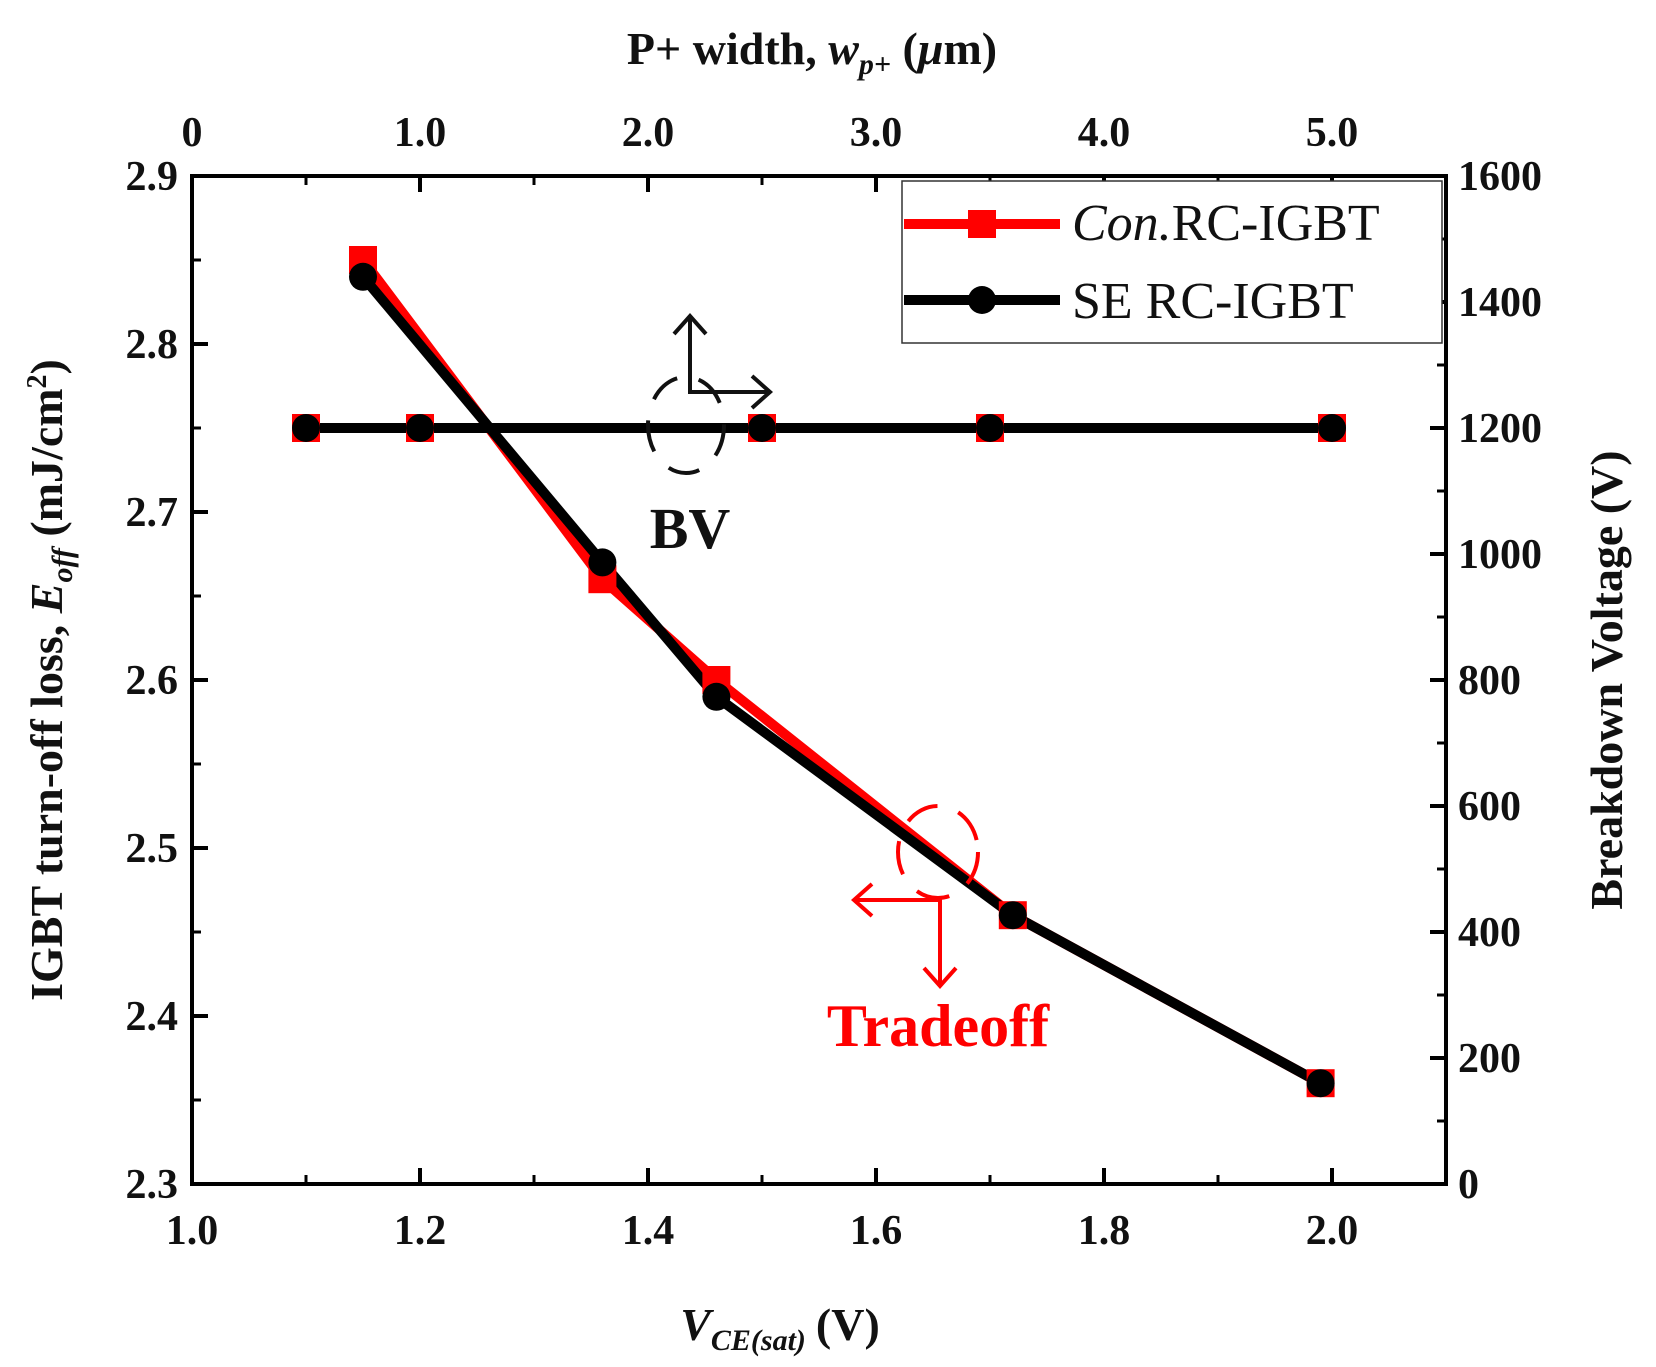  What do you see at coordinates (62, 563) in the screenshot?
I see `y-axis-title-sub: off` at bounding box center [62, 563].